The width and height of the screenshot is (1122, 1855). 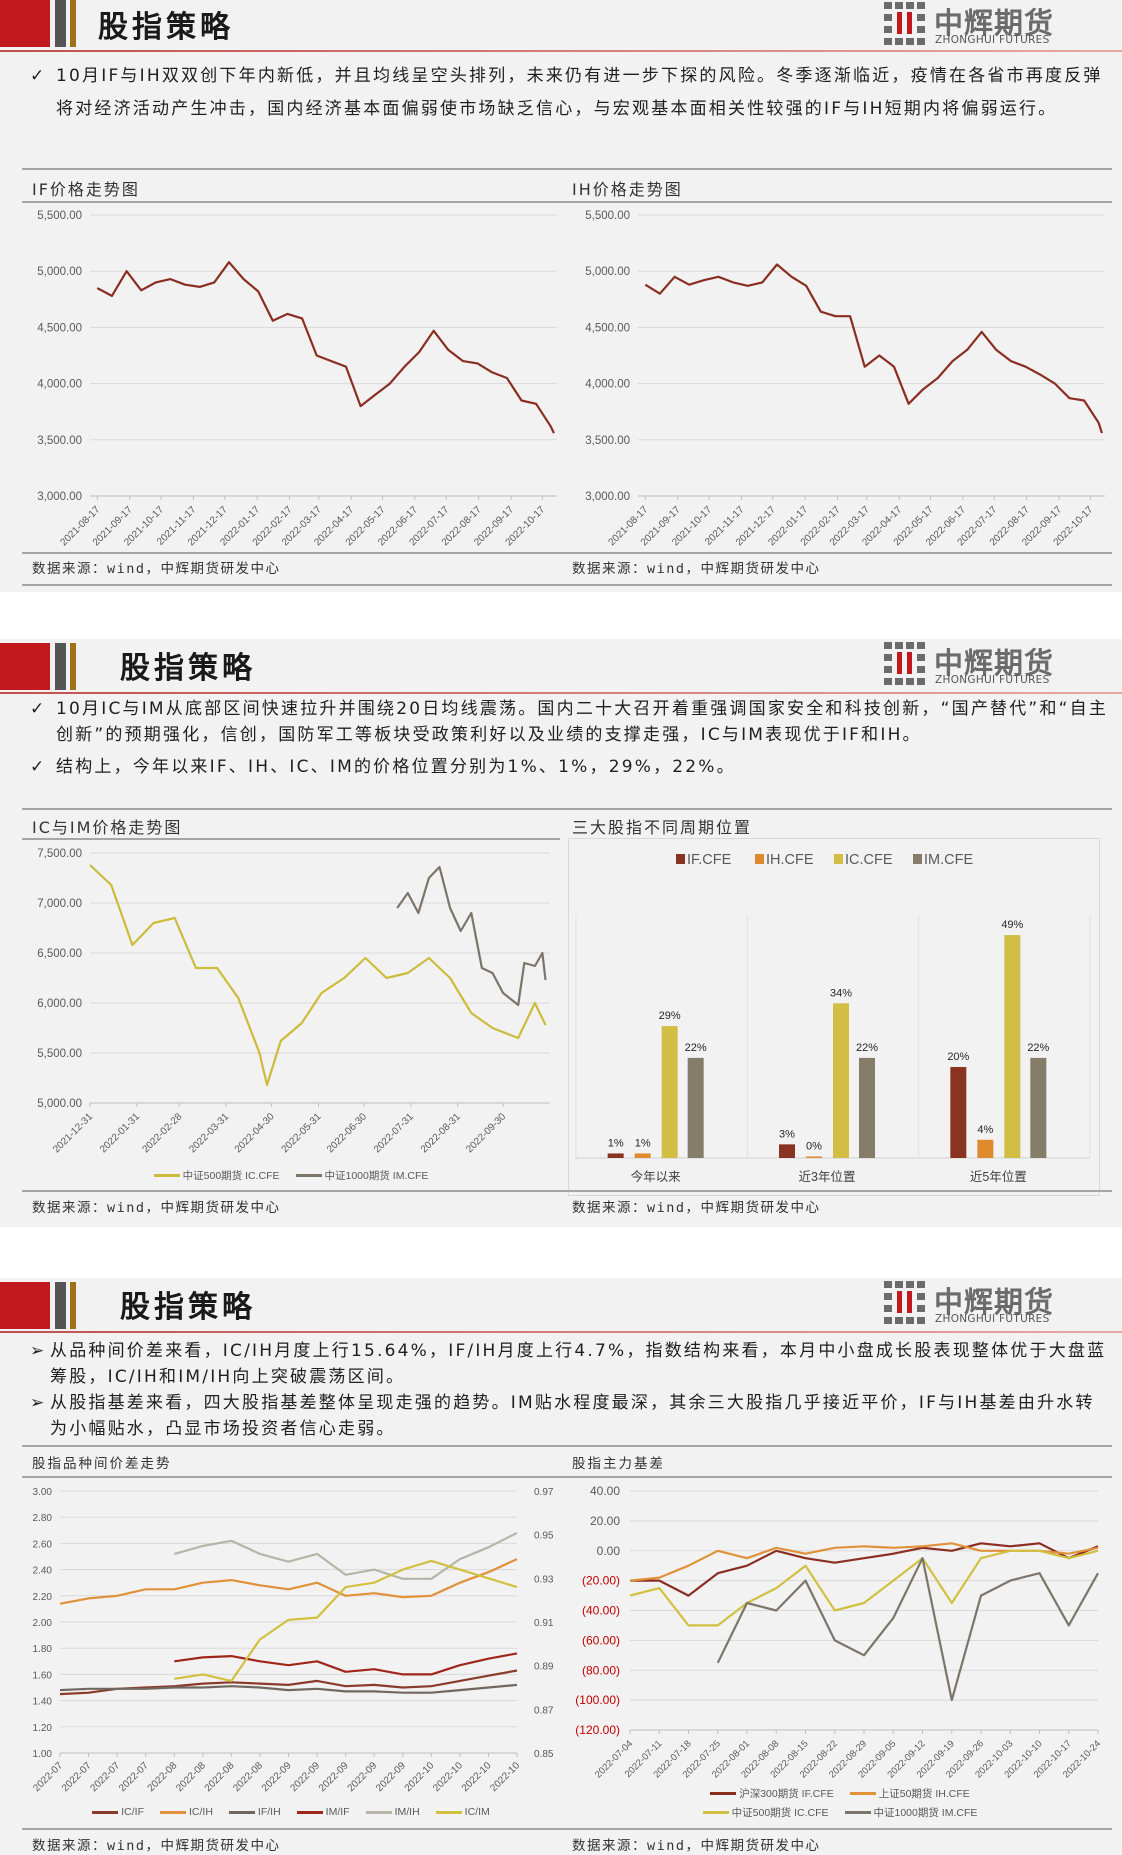 I want to click on y-tick-label: (100.00), so click(x=597, y=1700).